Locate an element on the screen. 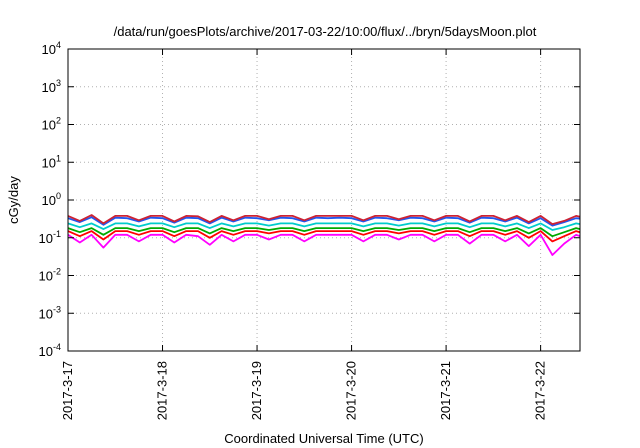  y-axis-label: cGy/day is located at coordinates (13, 200).